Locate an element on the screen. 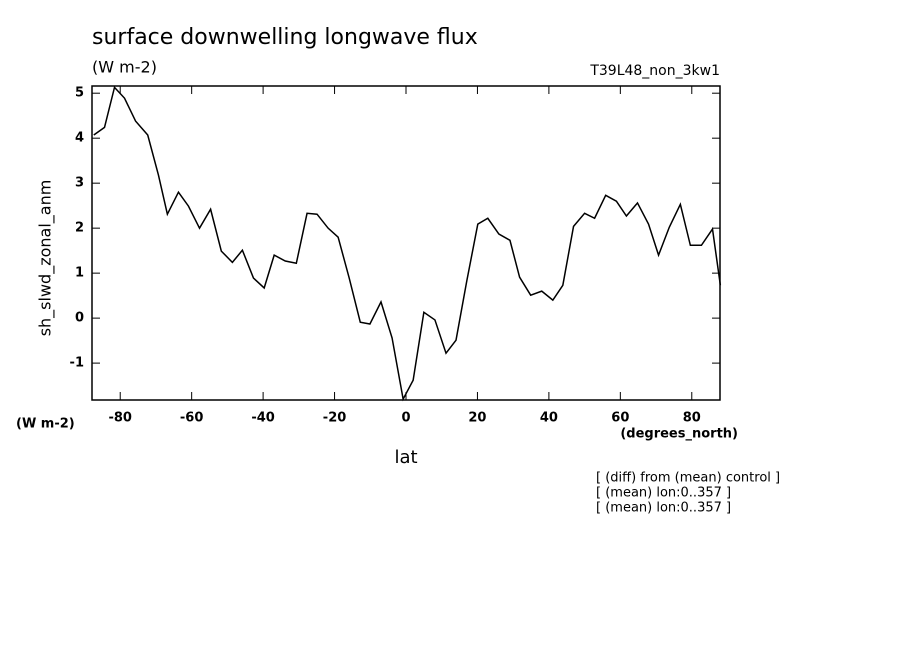 This screenshot has height=654, width=904. units-left: (W m-2) is located at coordinates (45, 424).